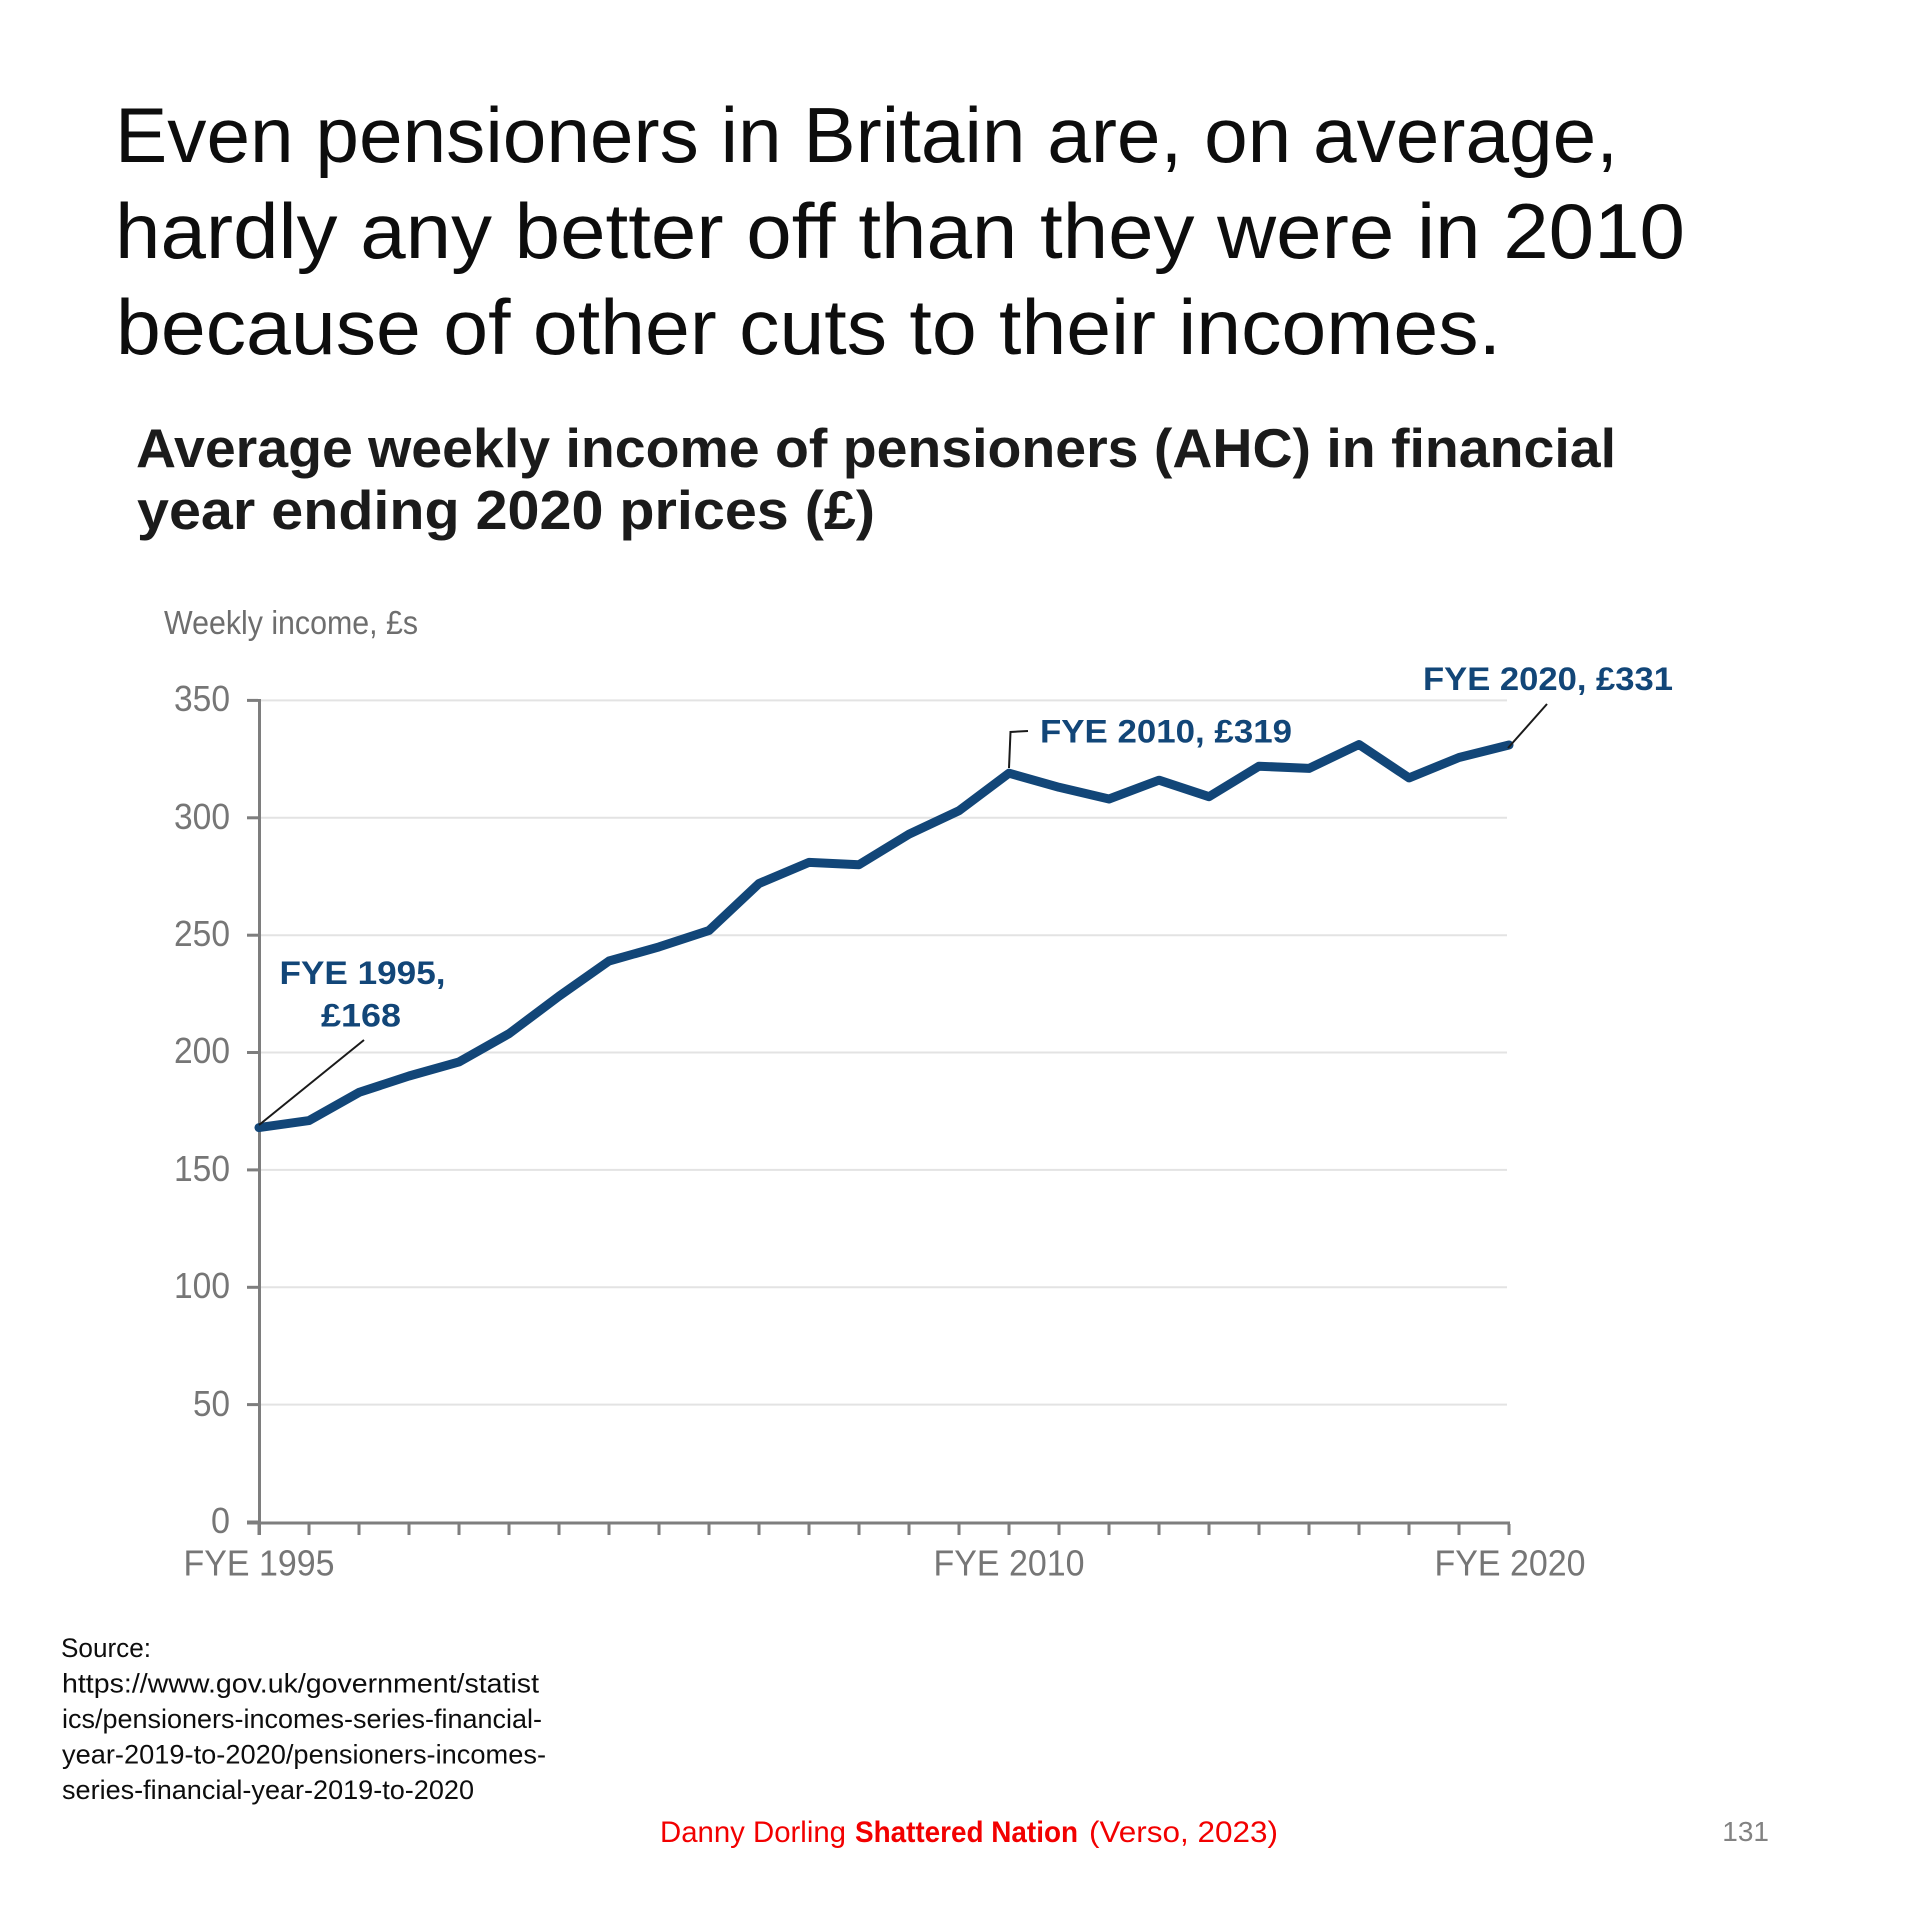  What do you see at coordinates (220, 1520) in the screenshot?
I see `svg-text: 0` at bounding box center [220, 1520].